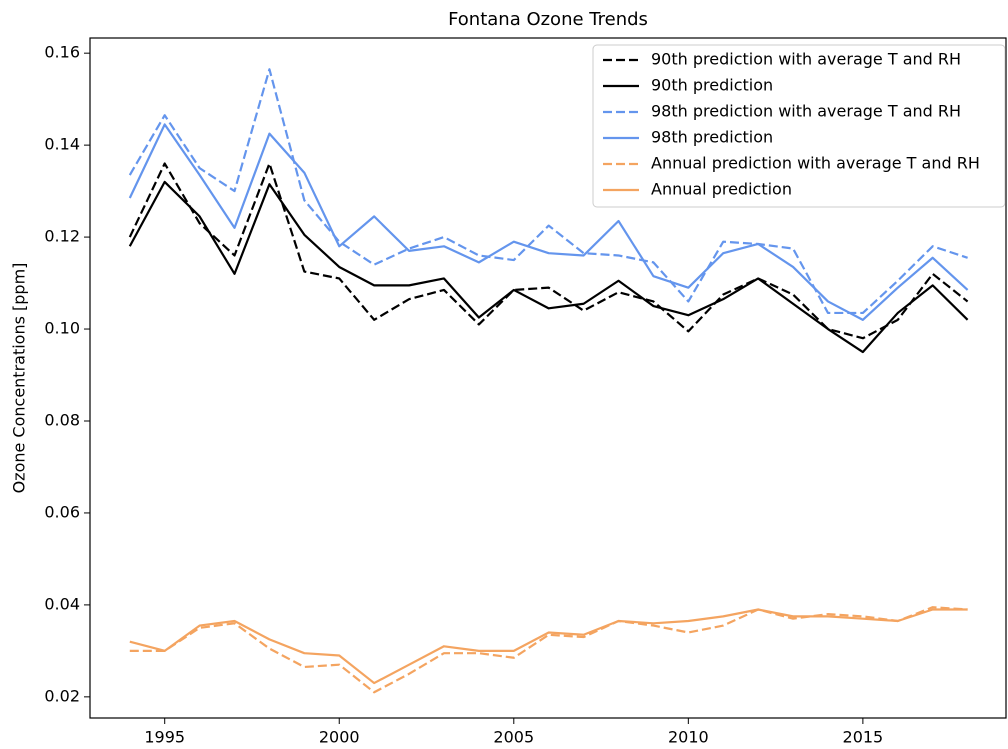  Describe the element at coordinates (19, 378) in the screenshot. I see `y-axis-label: Ozone Concentrations [ppm]` at that location.